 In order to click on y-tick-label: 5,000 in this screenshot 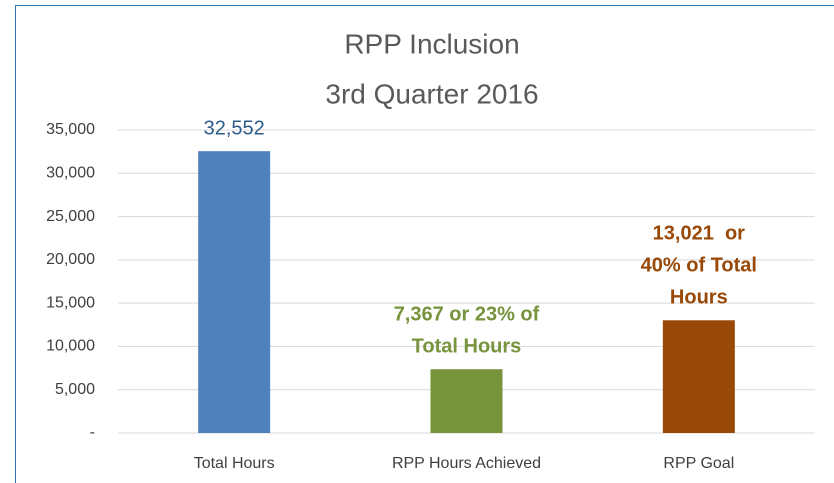, I will do `click(75, 389)`.